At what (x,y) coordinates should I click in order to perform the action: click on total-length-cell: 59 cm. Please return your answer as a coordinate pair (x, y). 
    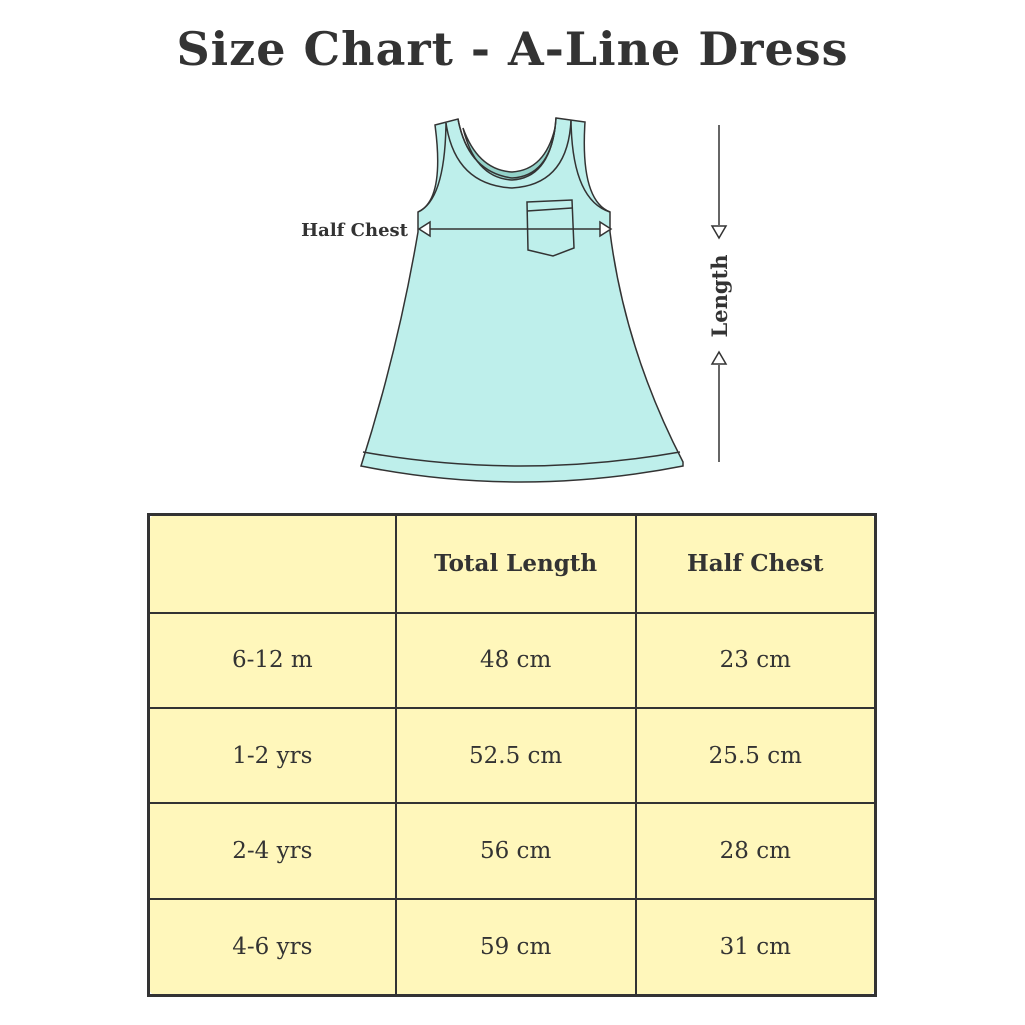
    Looking at the image, I should click on (515, 947).